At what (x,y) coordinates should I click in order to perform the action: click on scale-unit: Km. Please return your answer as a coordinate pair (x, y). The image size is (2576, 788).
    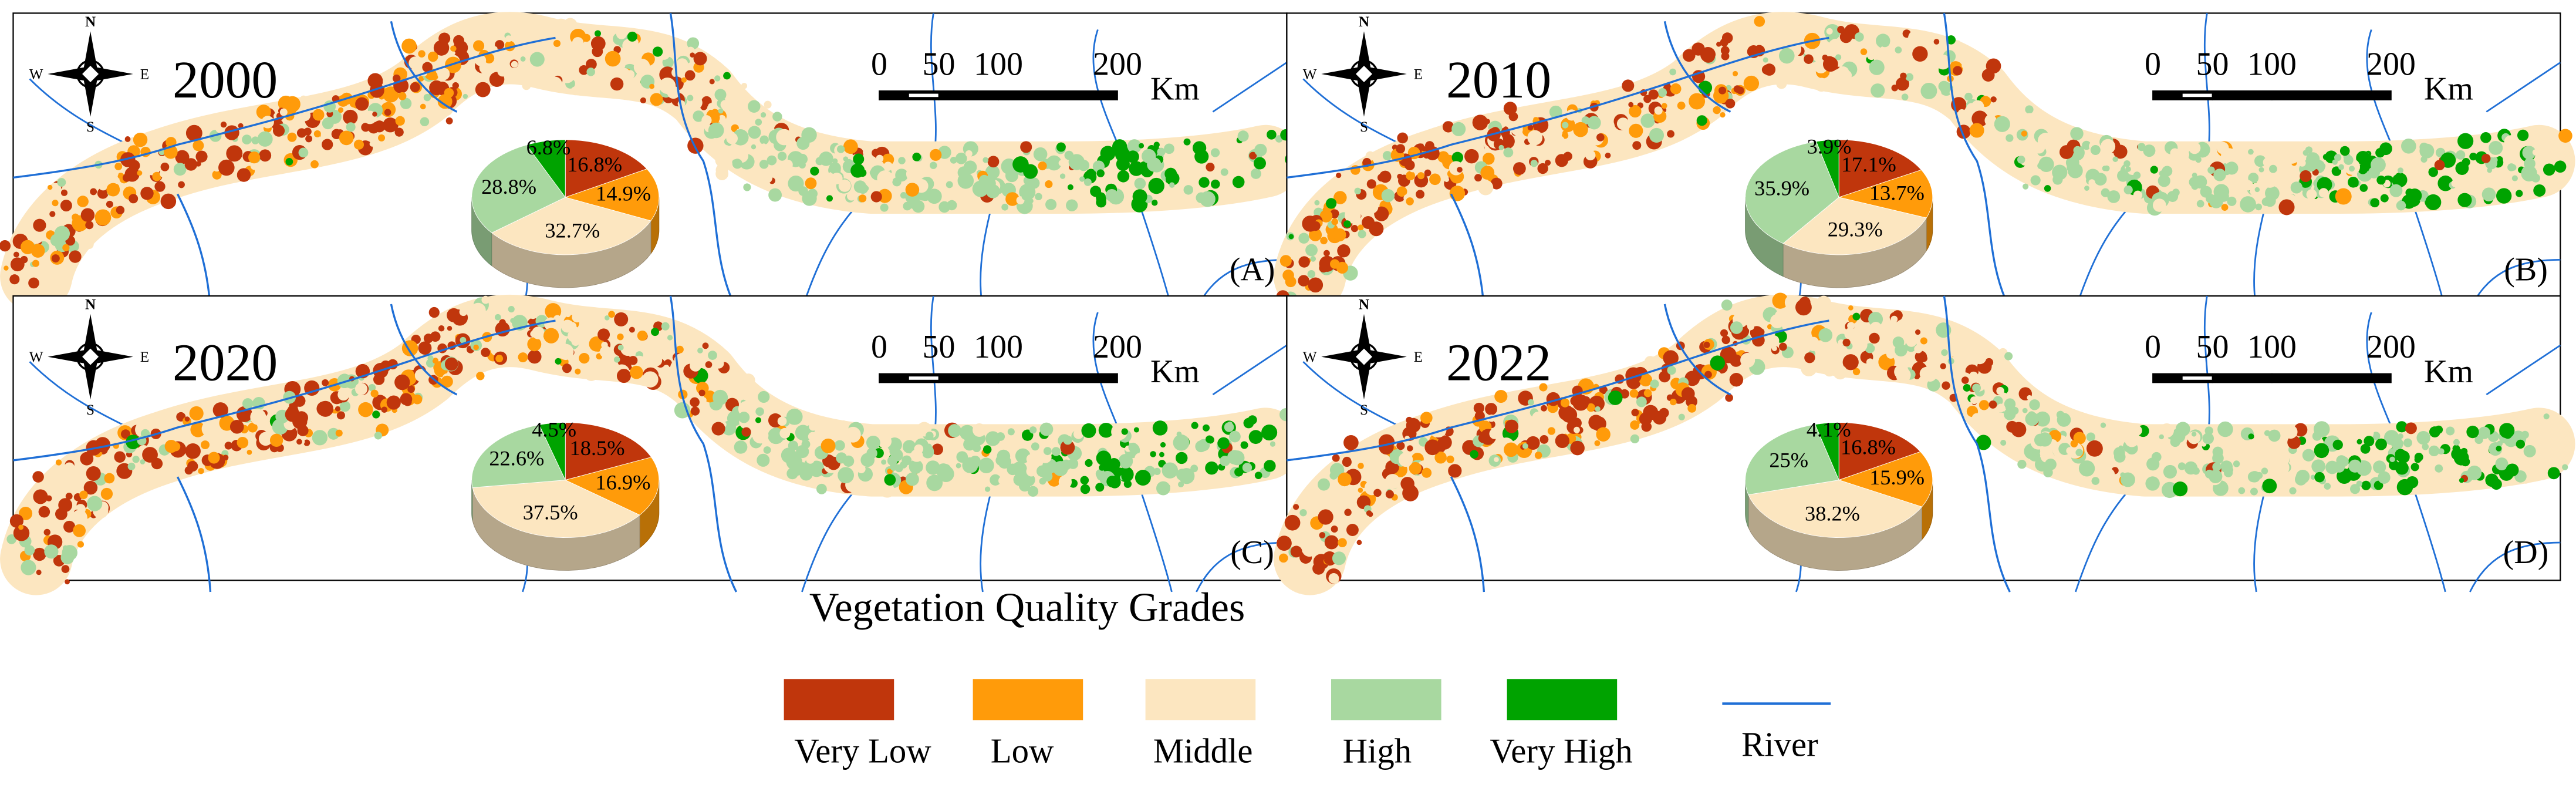
    Looking at the image, I should click on (2448, 371).